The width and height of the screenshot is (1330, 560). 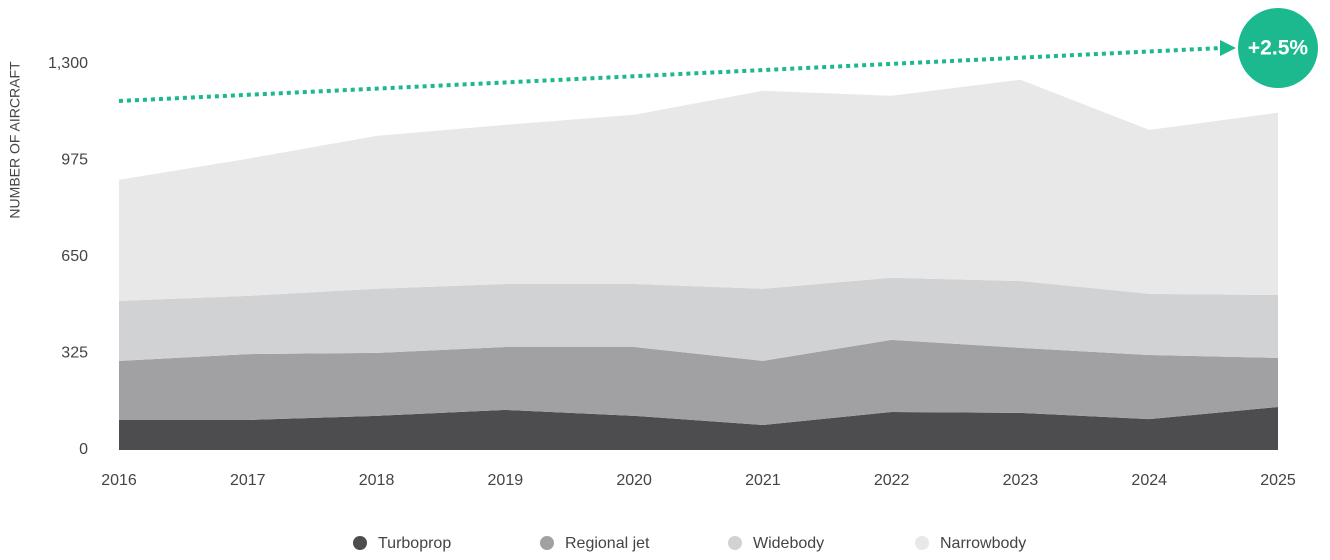 What do you see at coordinates (670, 74) in the screenshot?
I see `trend-line` at bounding box center [670, 74].